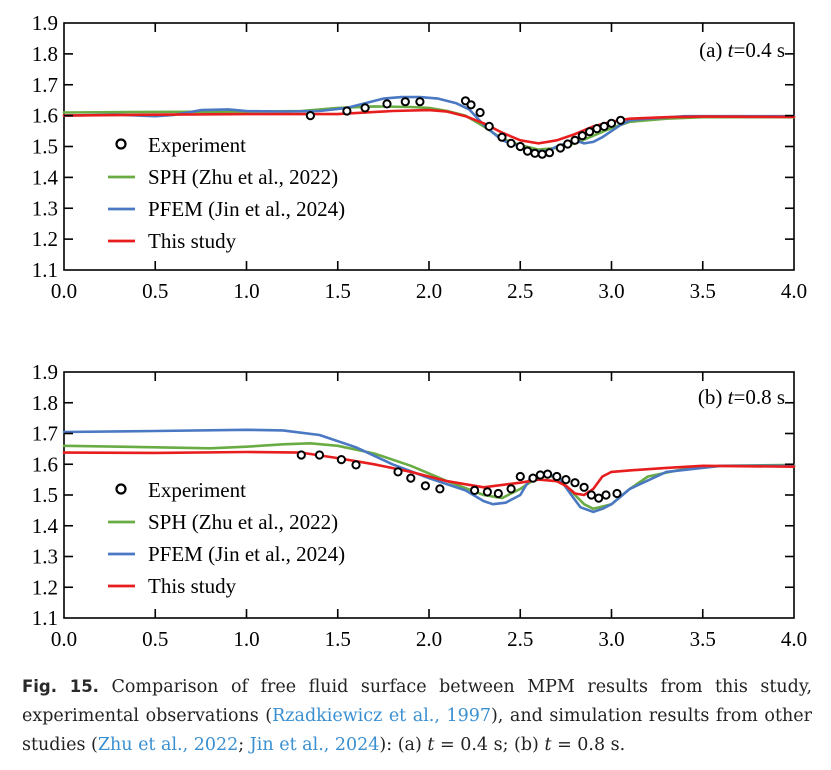 Image resolution: width=831 pixels, height=770 pixels. Describe the element at coordinates (703, 639) in the screenshot. I see `x-tick-label-b: 3.5` at that location.